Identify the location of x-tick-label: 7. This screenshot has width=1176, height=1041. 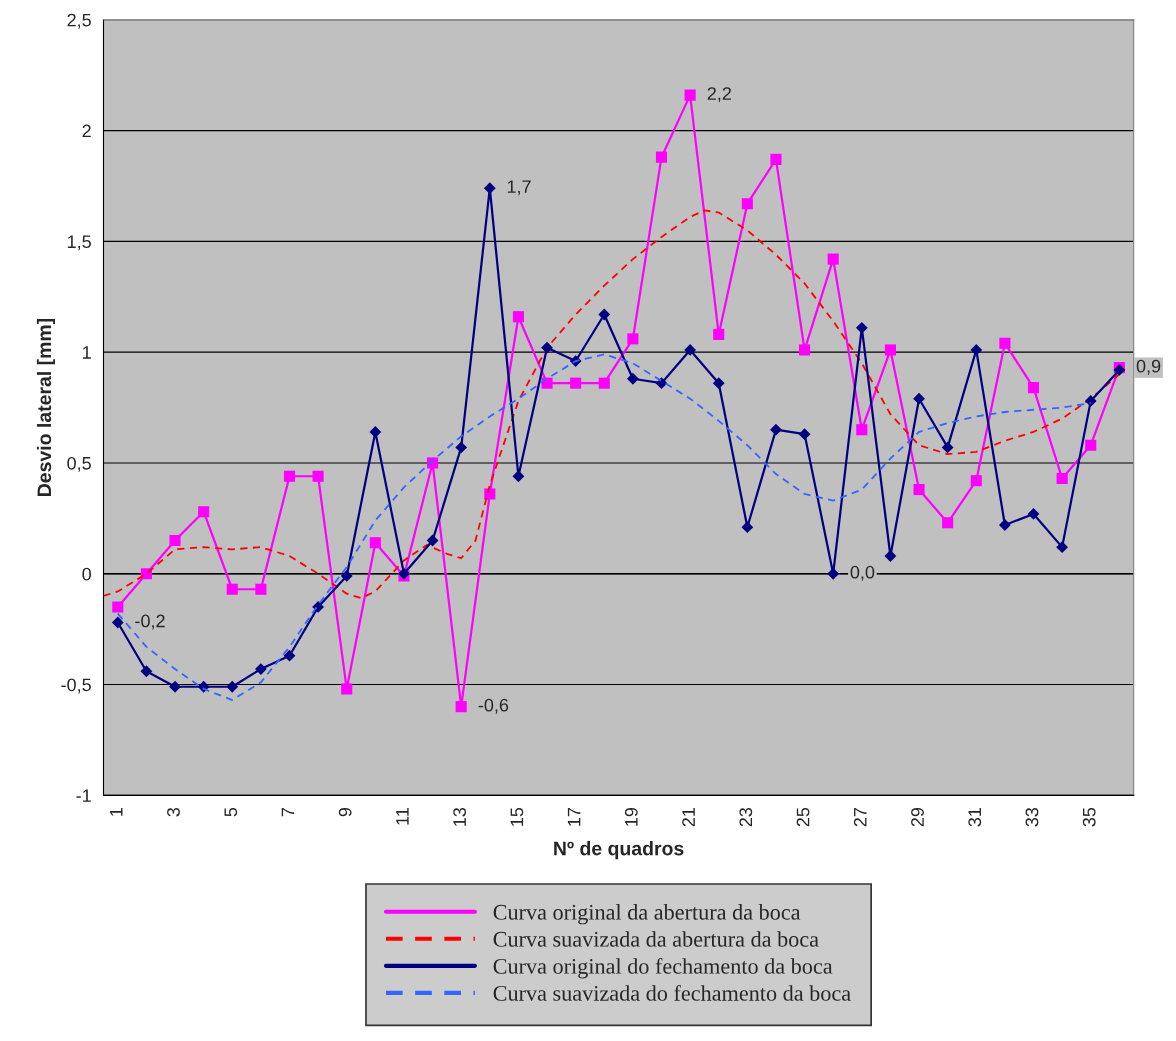
(288, 812).